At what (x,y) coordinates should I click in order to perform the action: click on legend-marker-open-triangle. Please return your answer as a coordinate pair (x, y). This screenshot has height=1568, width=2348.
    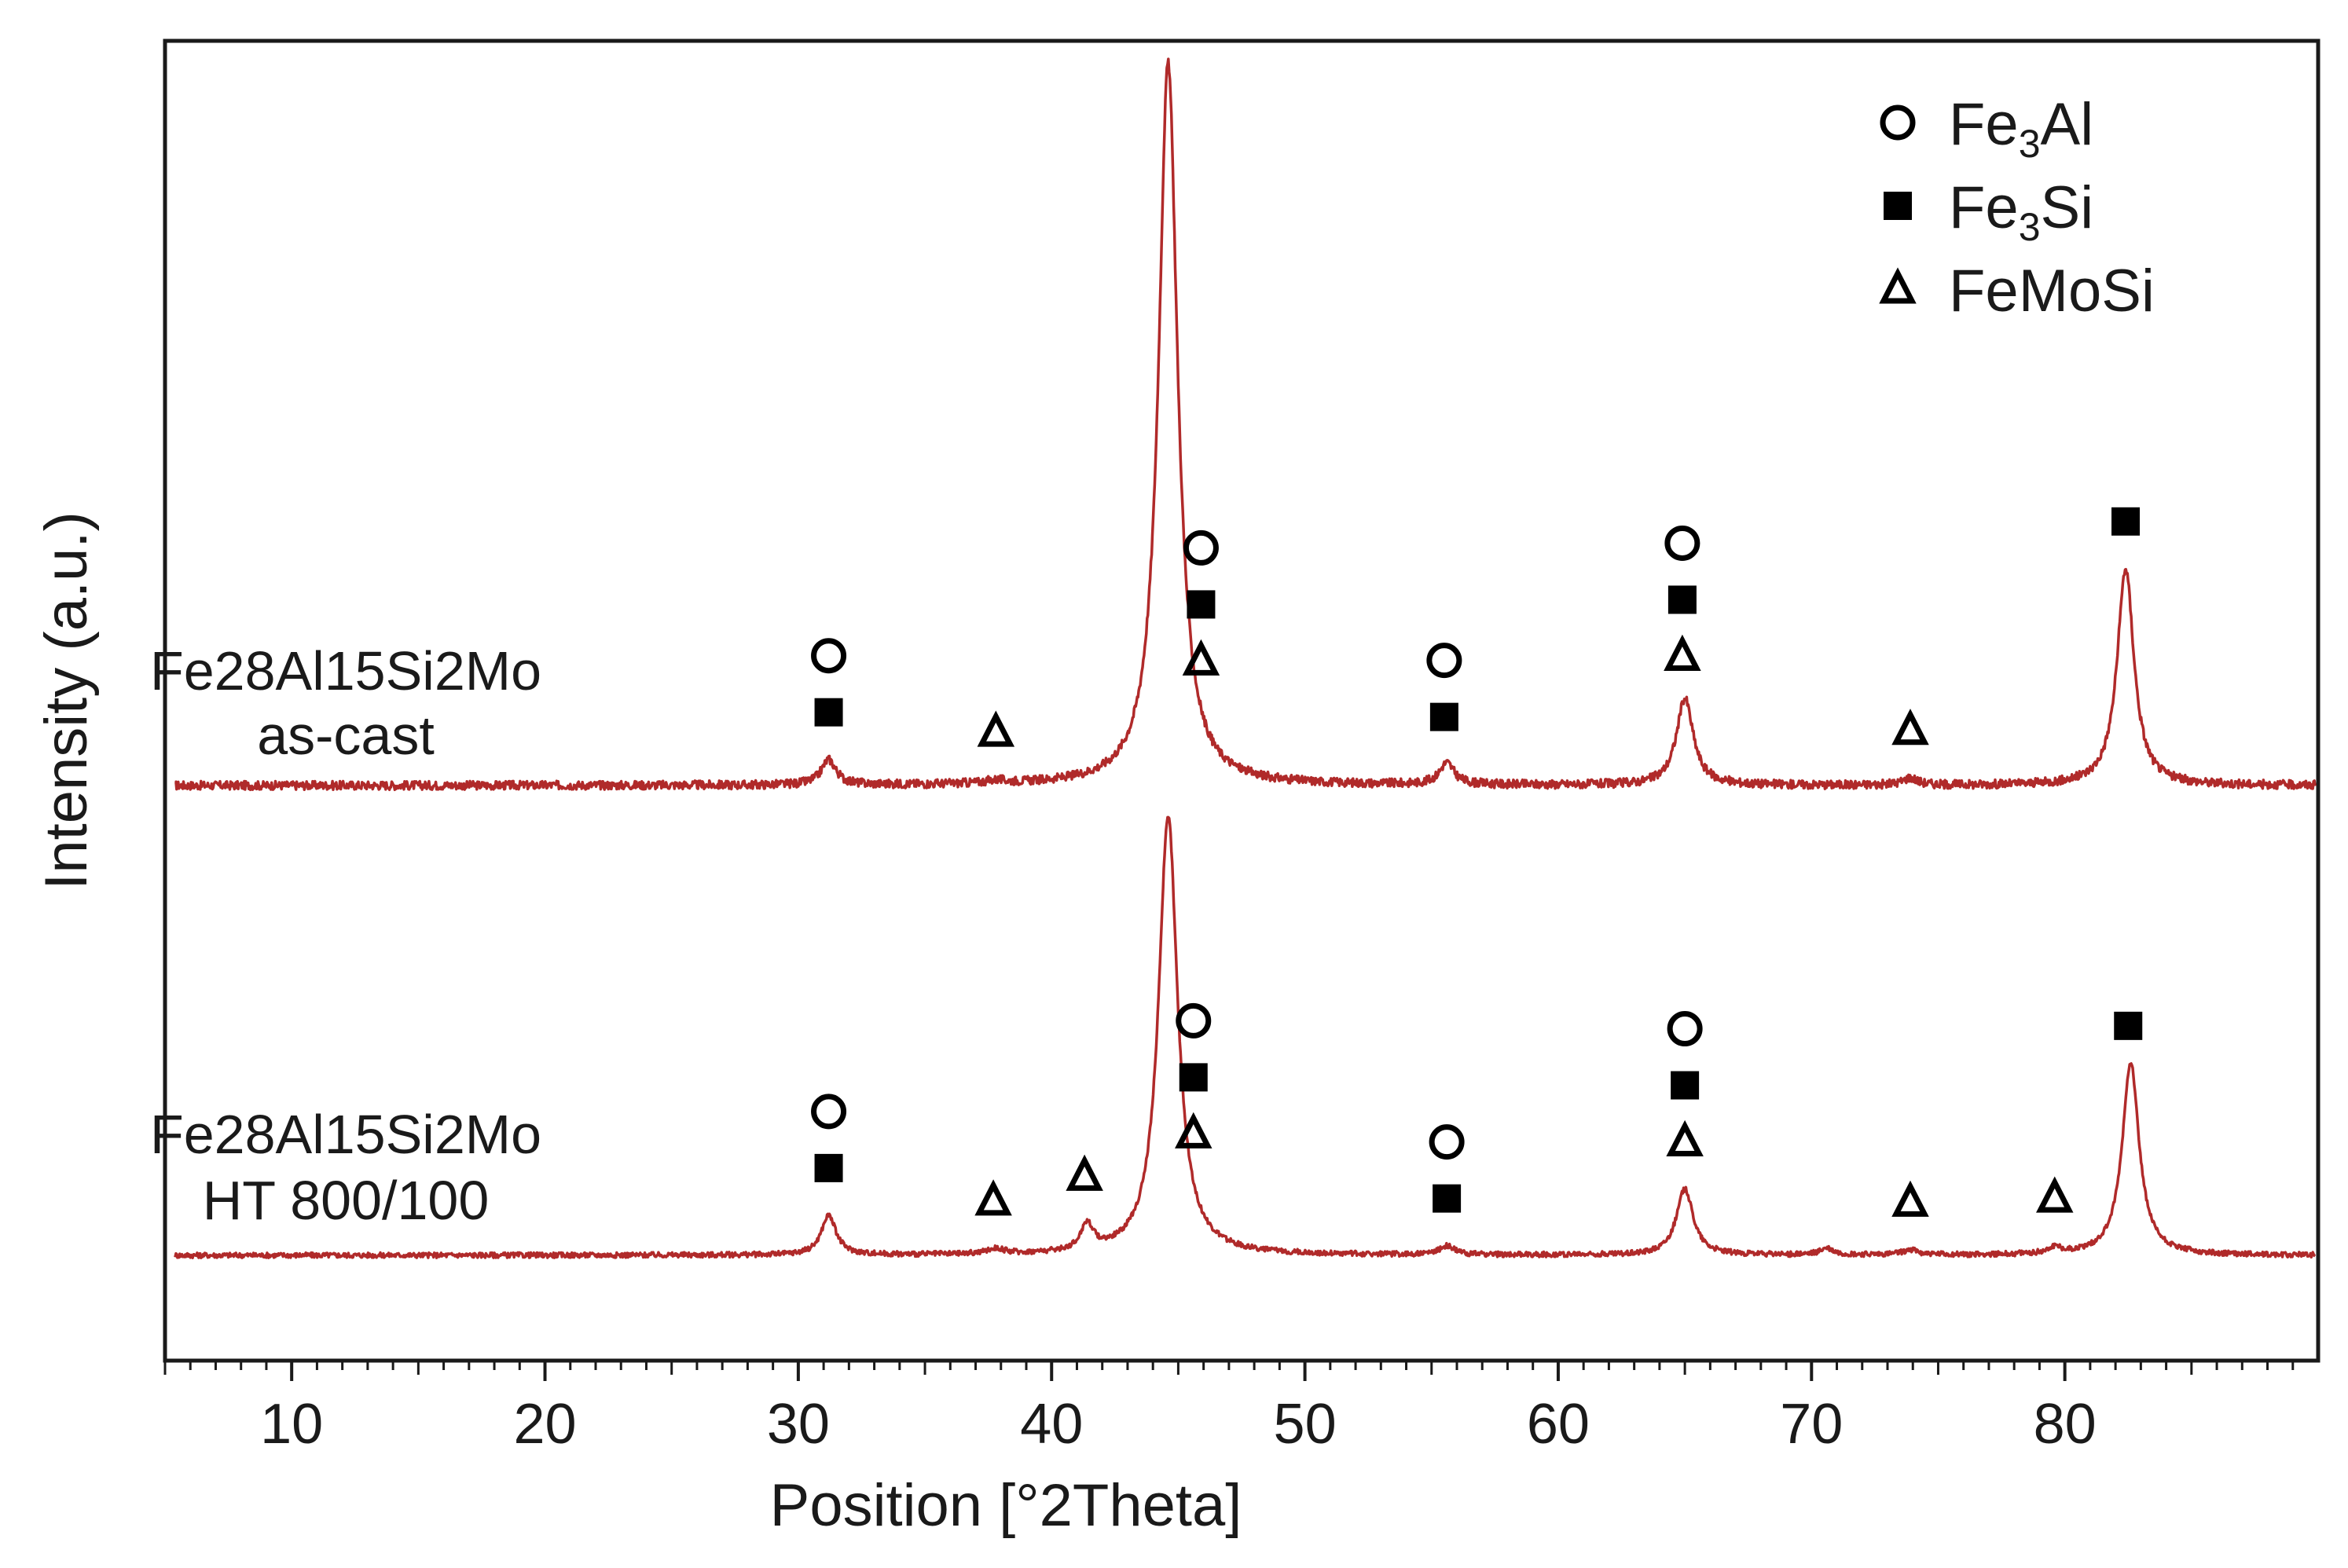
    Looking at the image, I should click on (1898, 285).